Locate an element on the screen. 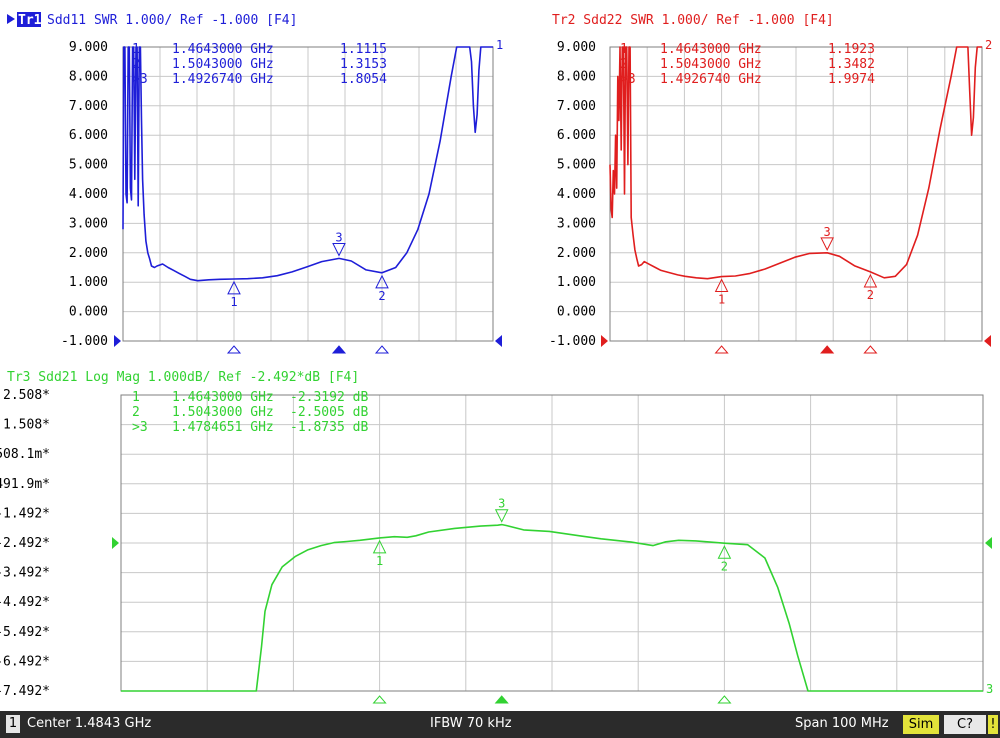  y-tick-label: 1.508* is located at coordinates (26, 425).